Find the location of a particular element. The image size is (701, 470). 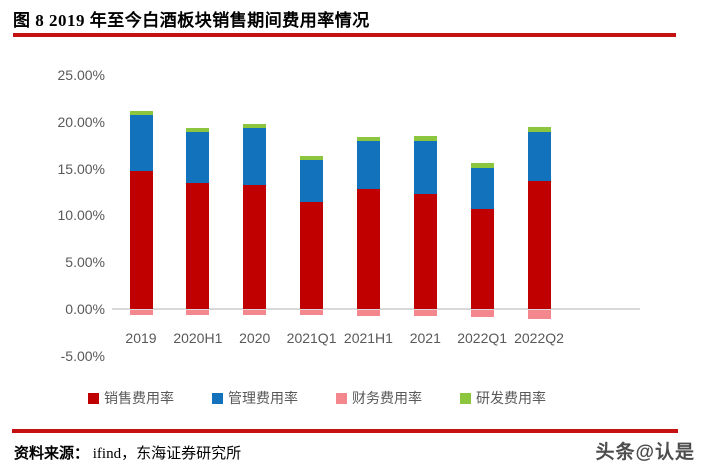

y-axis-tick-label: 5.00% is located at coordinates (85, 262).